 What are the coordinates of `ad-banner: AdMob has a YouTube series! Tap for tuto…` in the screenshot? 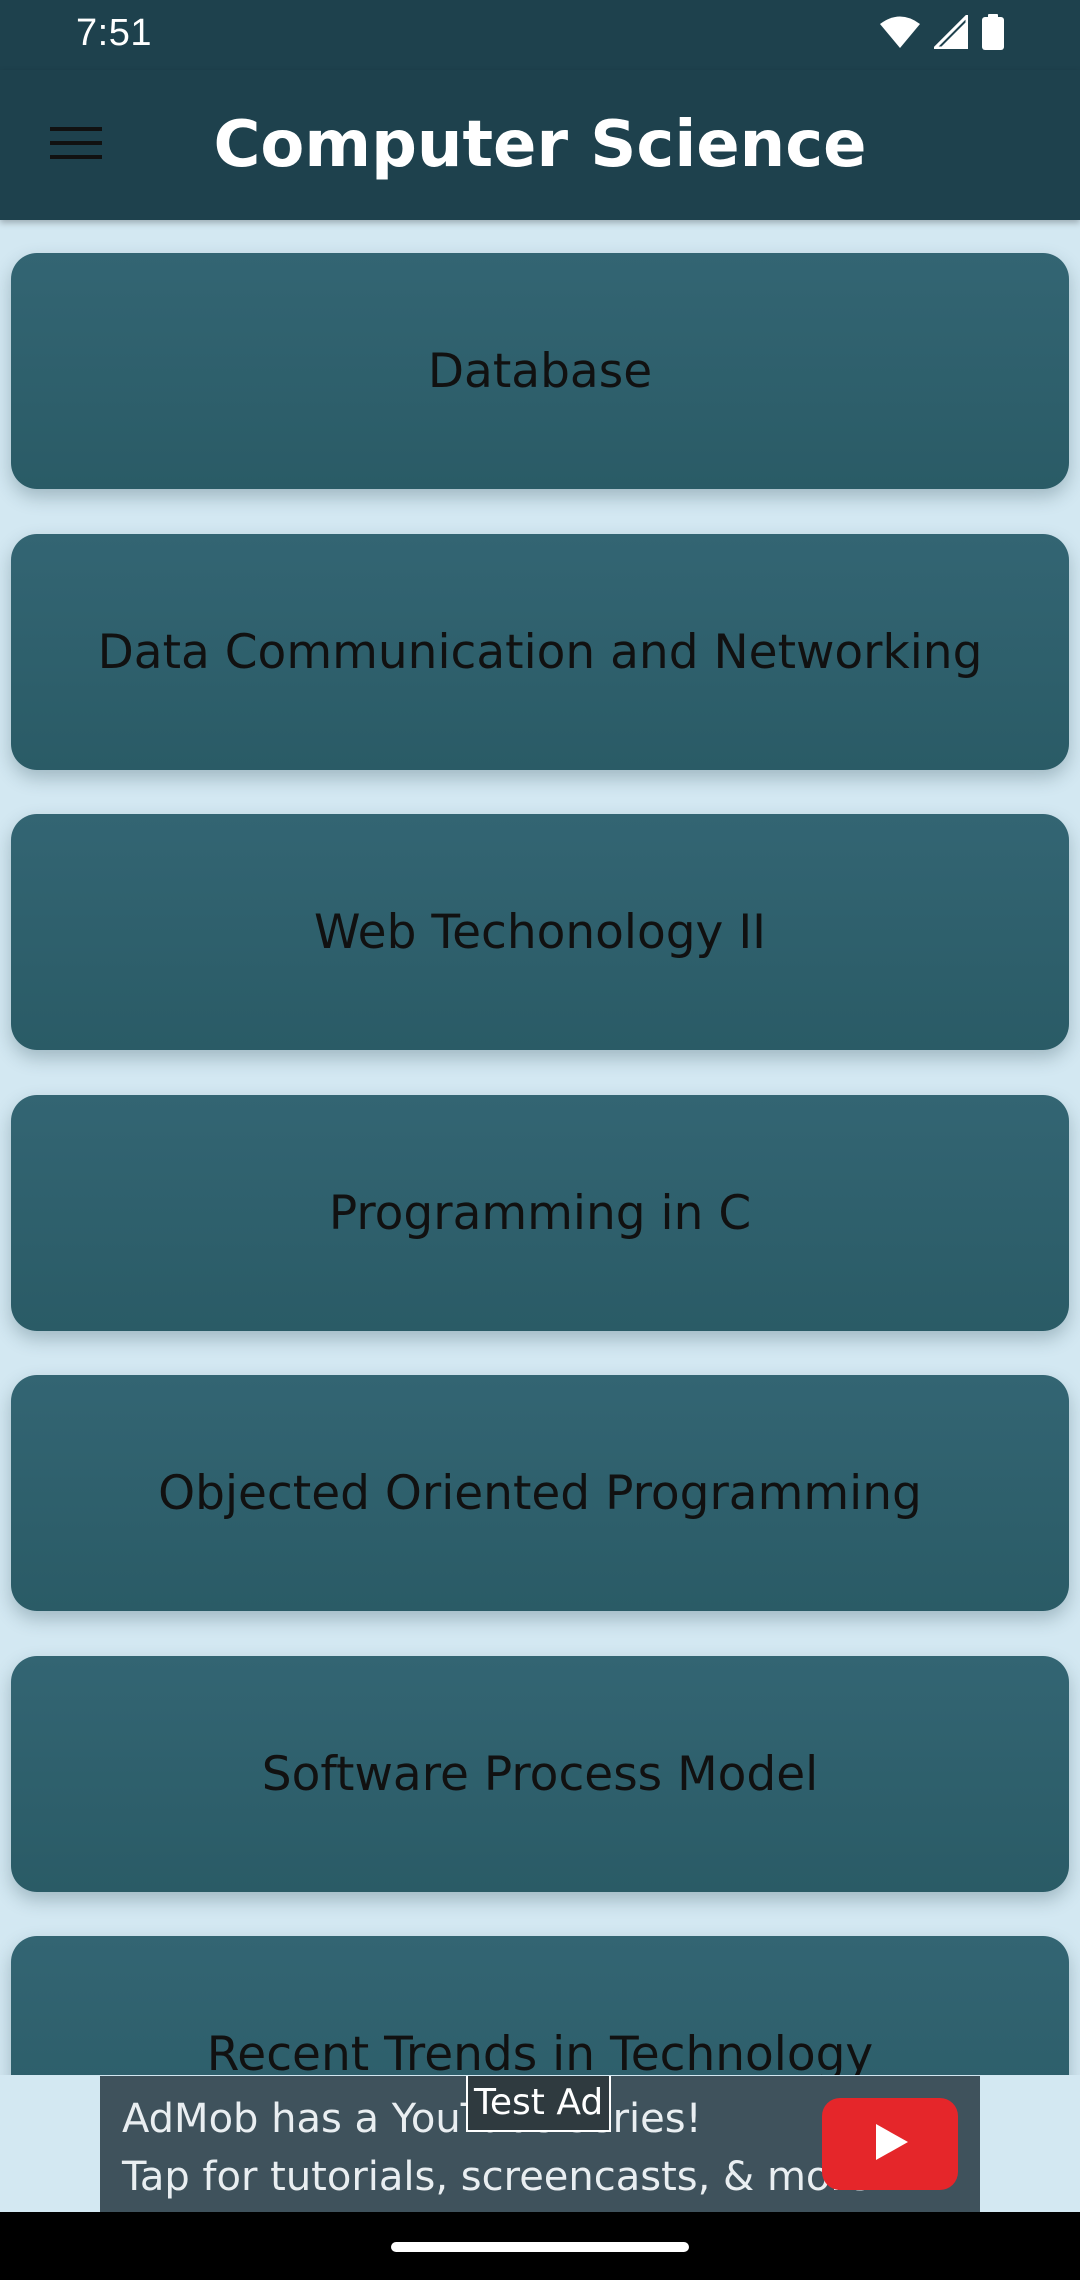 It's located at (540, 2144).